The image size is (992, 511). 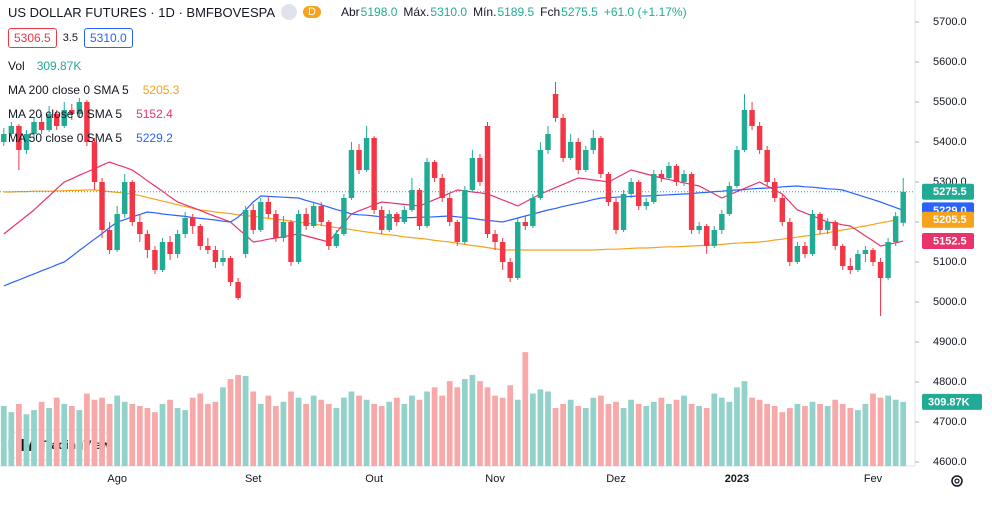 I want to click on ma-legend-row: MA 50 close 0 SMA 5 5229.2, so click(x=90, y=138).